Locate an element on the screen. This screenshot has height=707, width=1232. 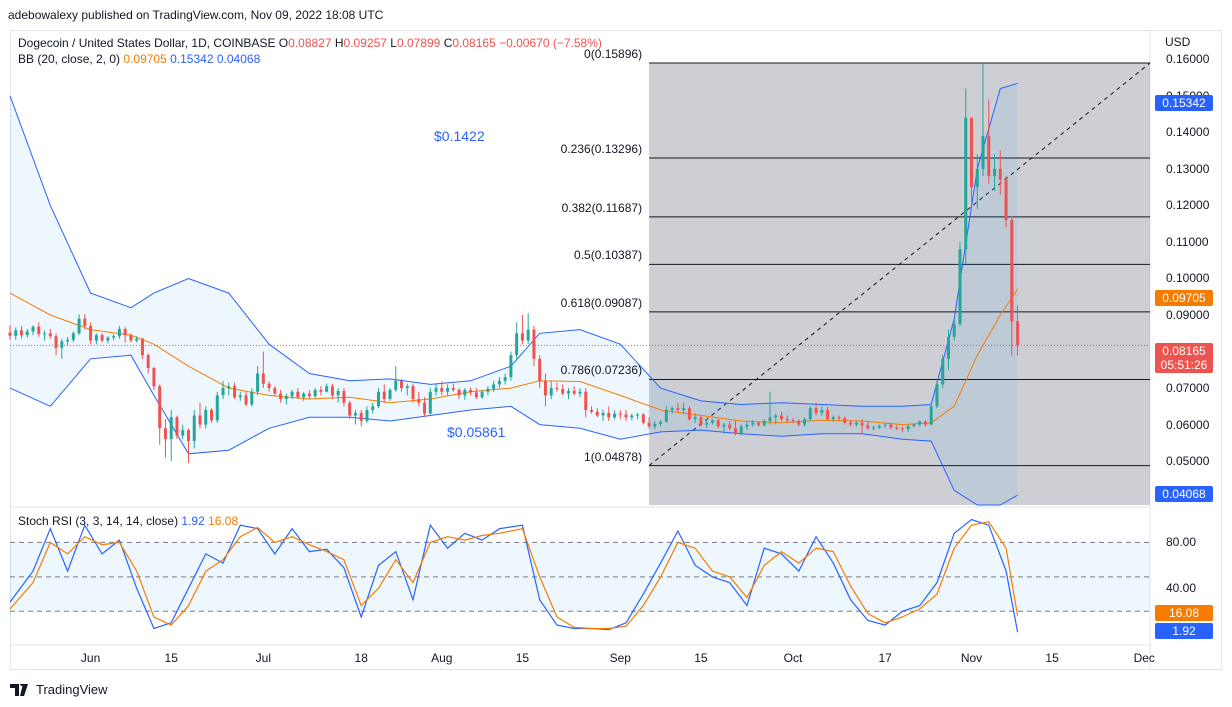
time-tick: Nov is located at coordinates (971, 658).